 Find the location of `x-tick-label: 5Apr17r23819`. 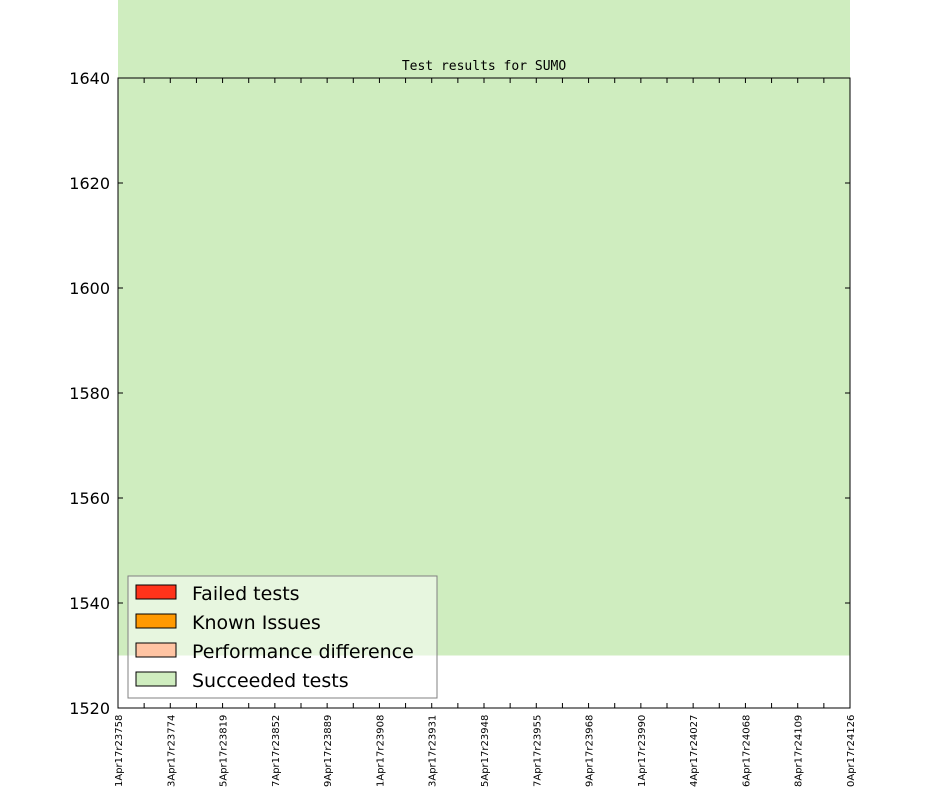

x-tick-label: 5Apr17r23819 is located at coordinates (224, 751).